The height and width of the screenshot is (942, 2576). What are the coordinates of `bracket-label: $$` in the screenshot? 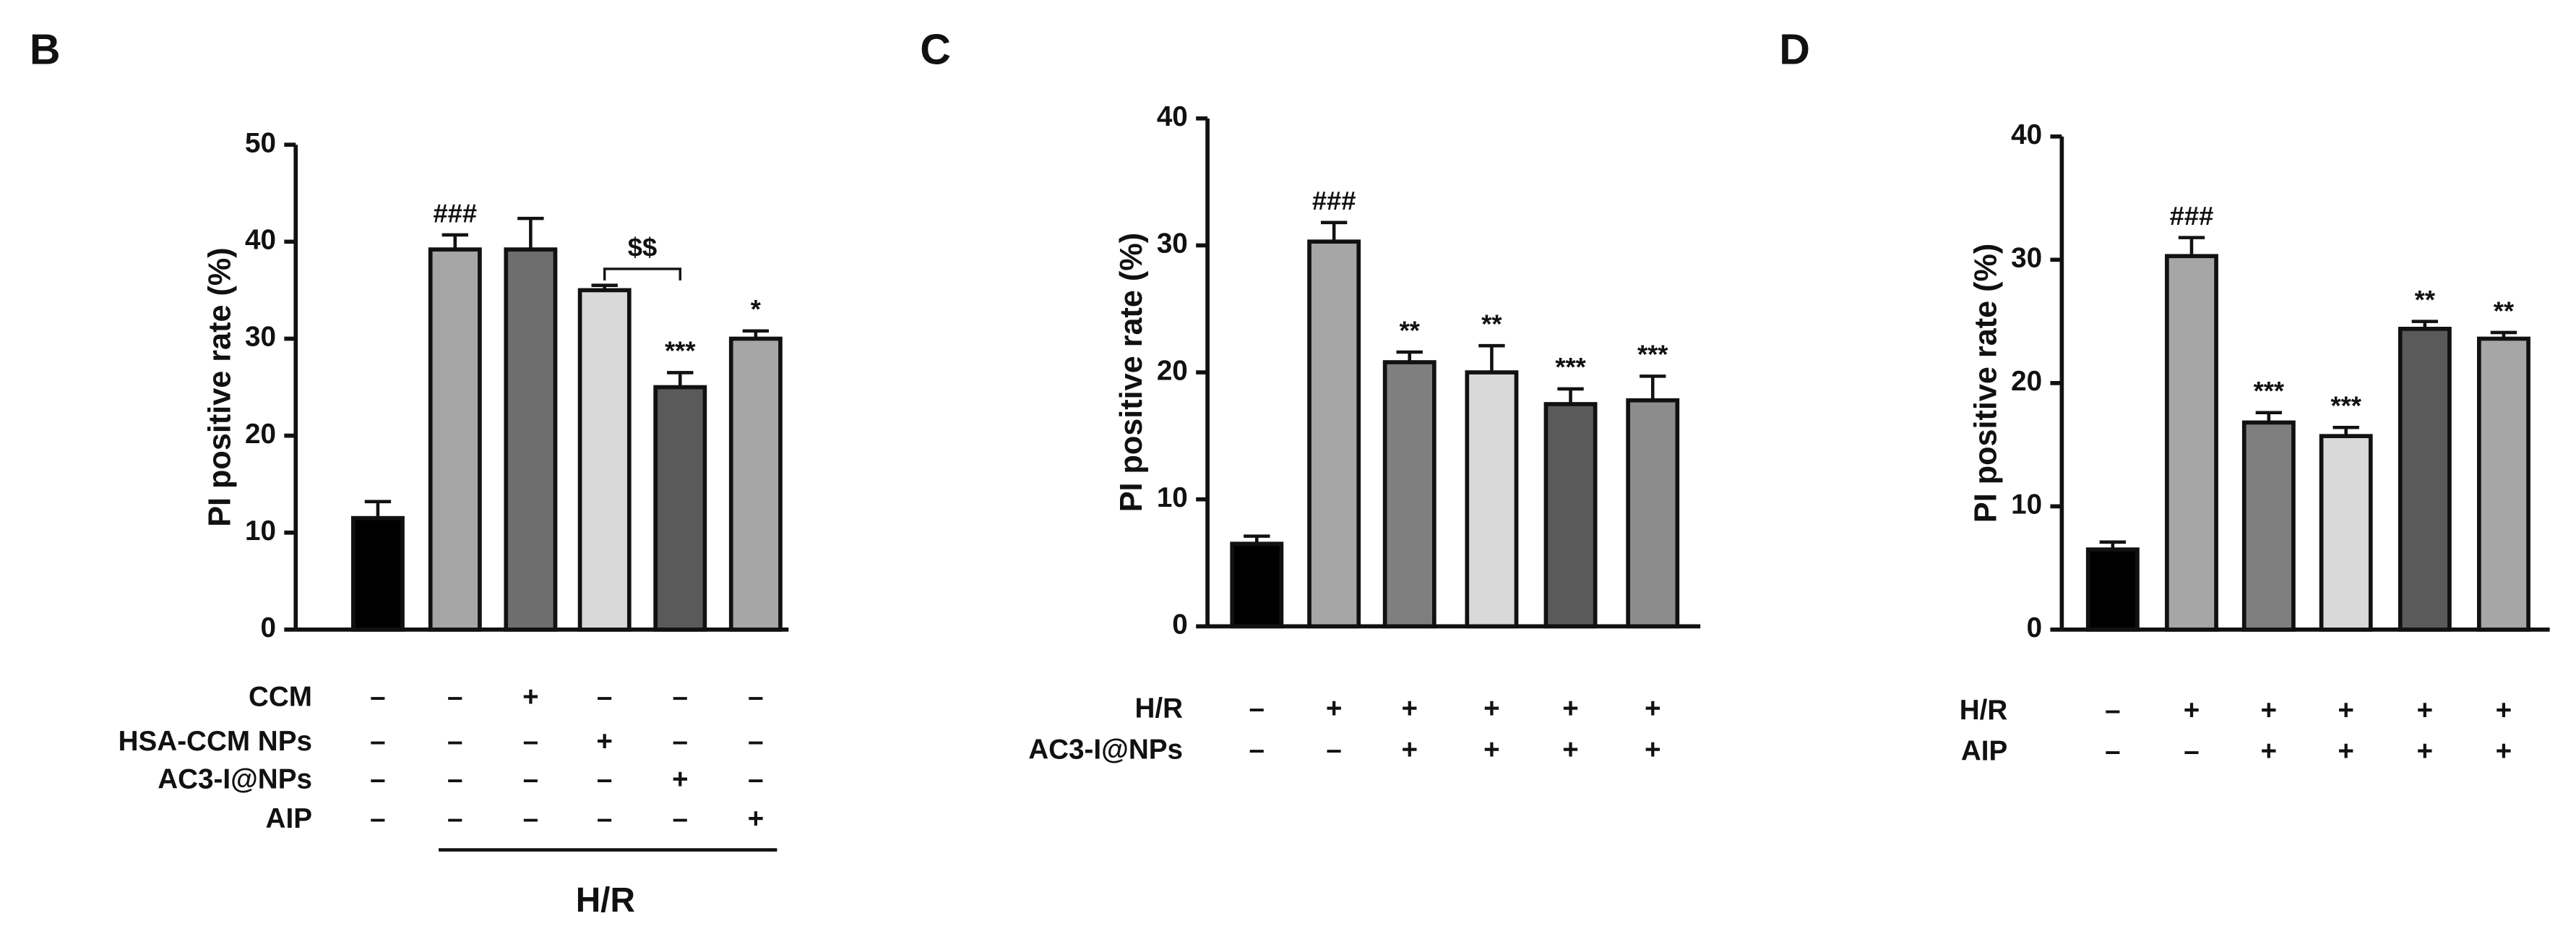 It's located at (642, 247).